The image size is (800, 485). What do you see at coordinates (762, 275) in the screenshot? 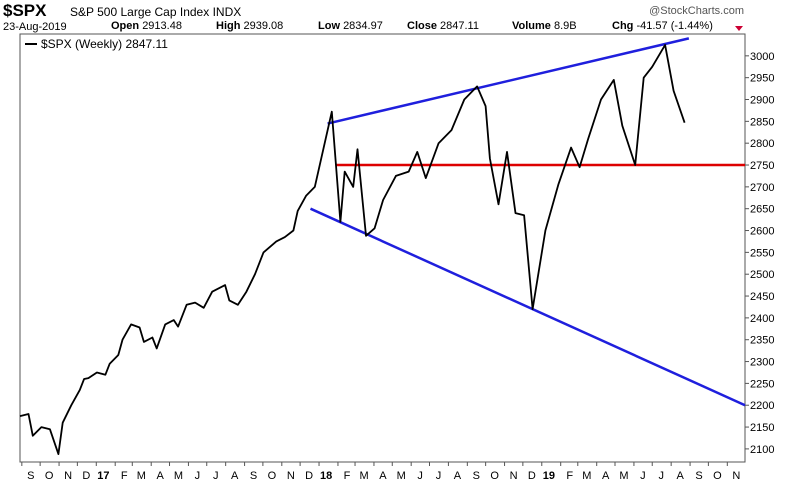
I see `y-tick-label: 2500` at bounding box center [762, 275].